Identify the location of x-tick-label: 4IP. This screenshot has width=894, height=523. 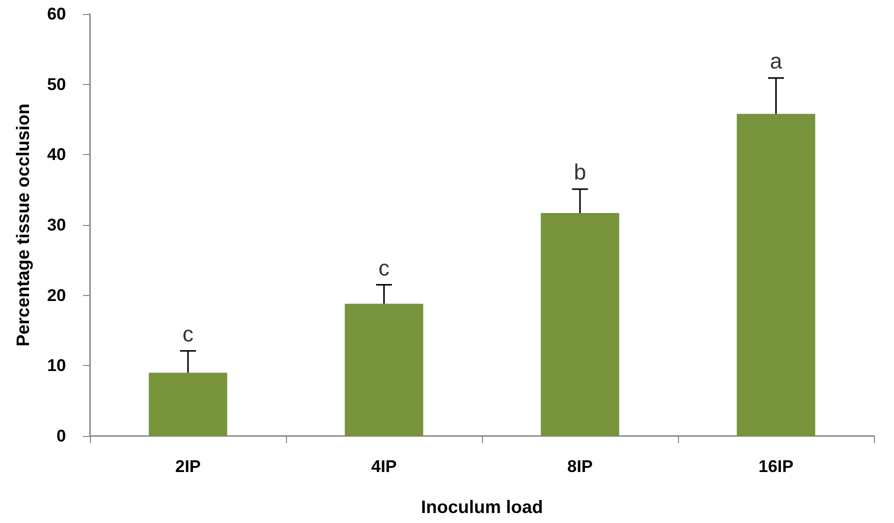
(384, 466).